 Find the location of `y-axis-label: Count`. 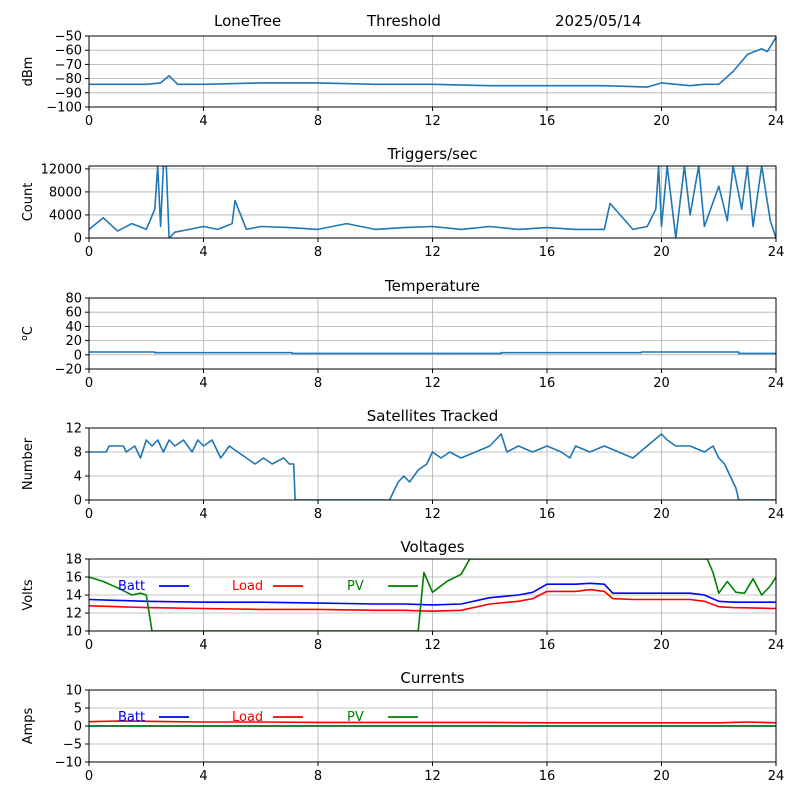

y-axis-label: Count is located at coordinates (28, 202).